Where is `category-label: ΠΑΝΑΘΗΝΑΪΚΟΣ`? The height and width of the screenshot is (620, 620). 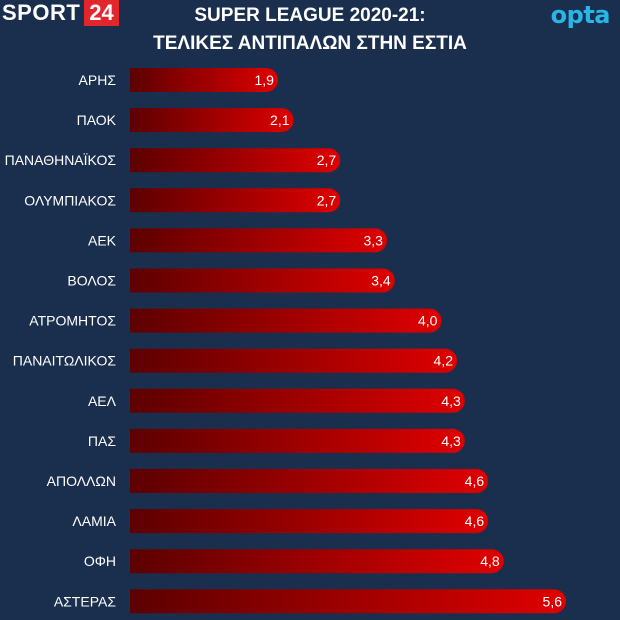 category-label: ΠΑΝΑΘΗΝΑΪΚΟΣ is located at coordinates (61, 160).